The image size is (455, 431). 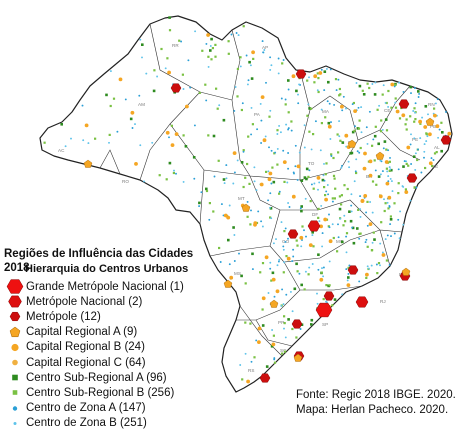 What do you see at coordinates (431, 104) in the screenshot?
I see `svg-text: RN` at bounding box center [431, 104].